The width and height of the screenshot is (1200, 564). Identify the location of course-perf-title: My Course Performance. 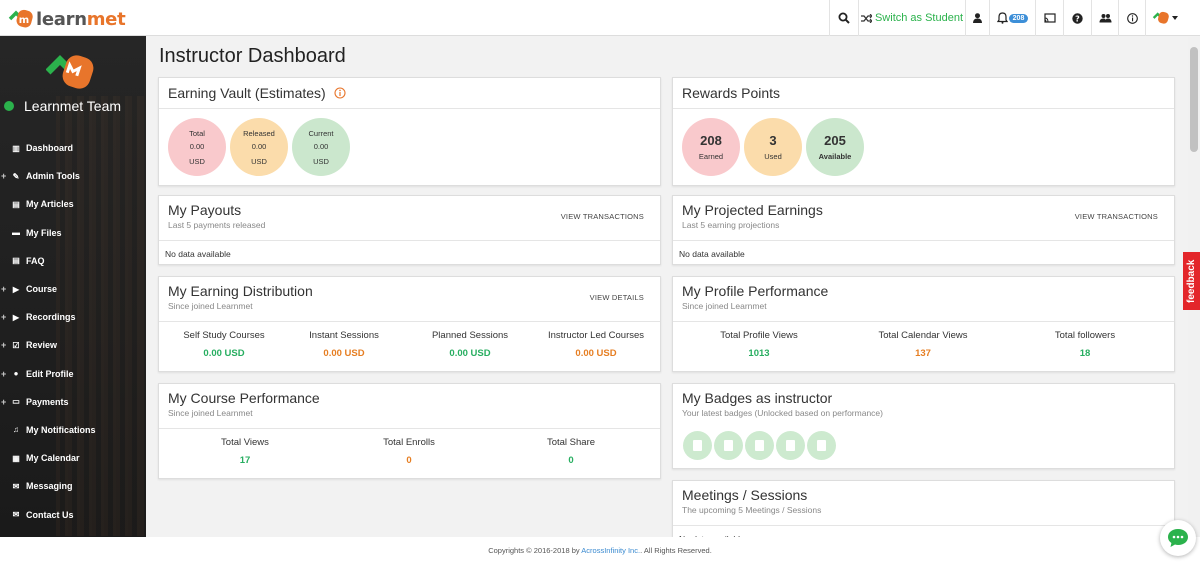
(244, 398).